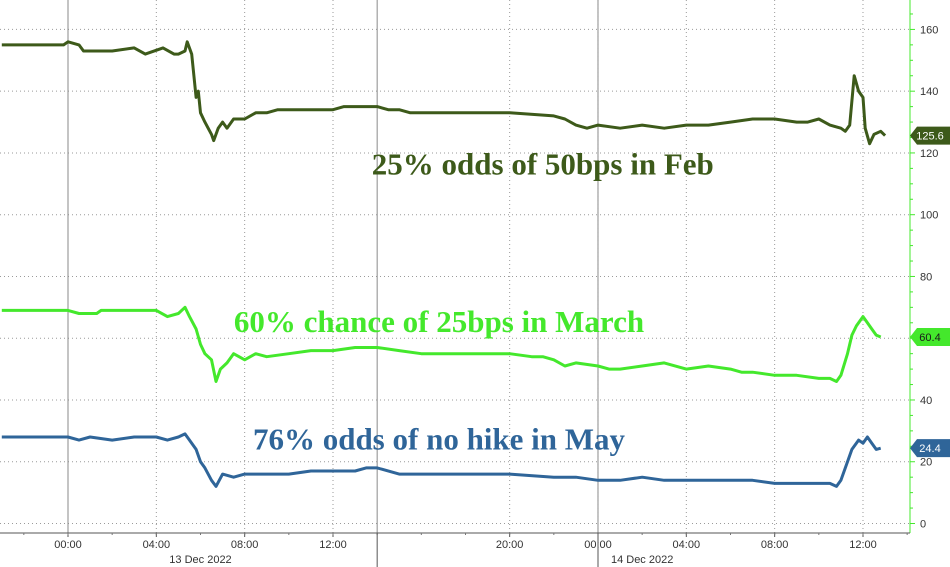 This screenshot has width=950, height=567. I want to click on y-tick-label: 140, so click(929, 92).